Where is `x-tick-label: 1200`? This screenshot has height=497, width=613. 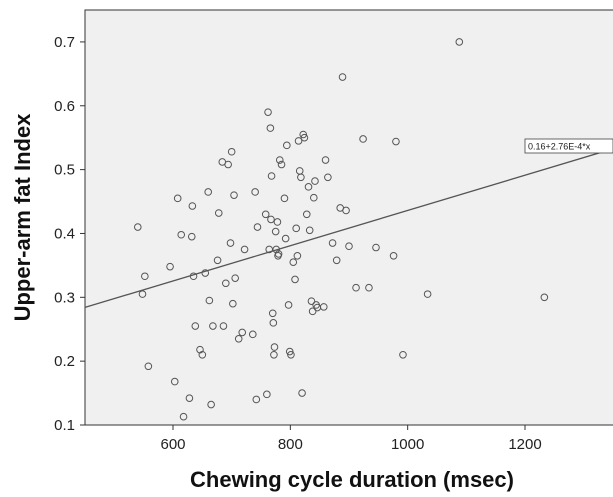
x-tick-label: 1200 is located at coordinates (524, 444).